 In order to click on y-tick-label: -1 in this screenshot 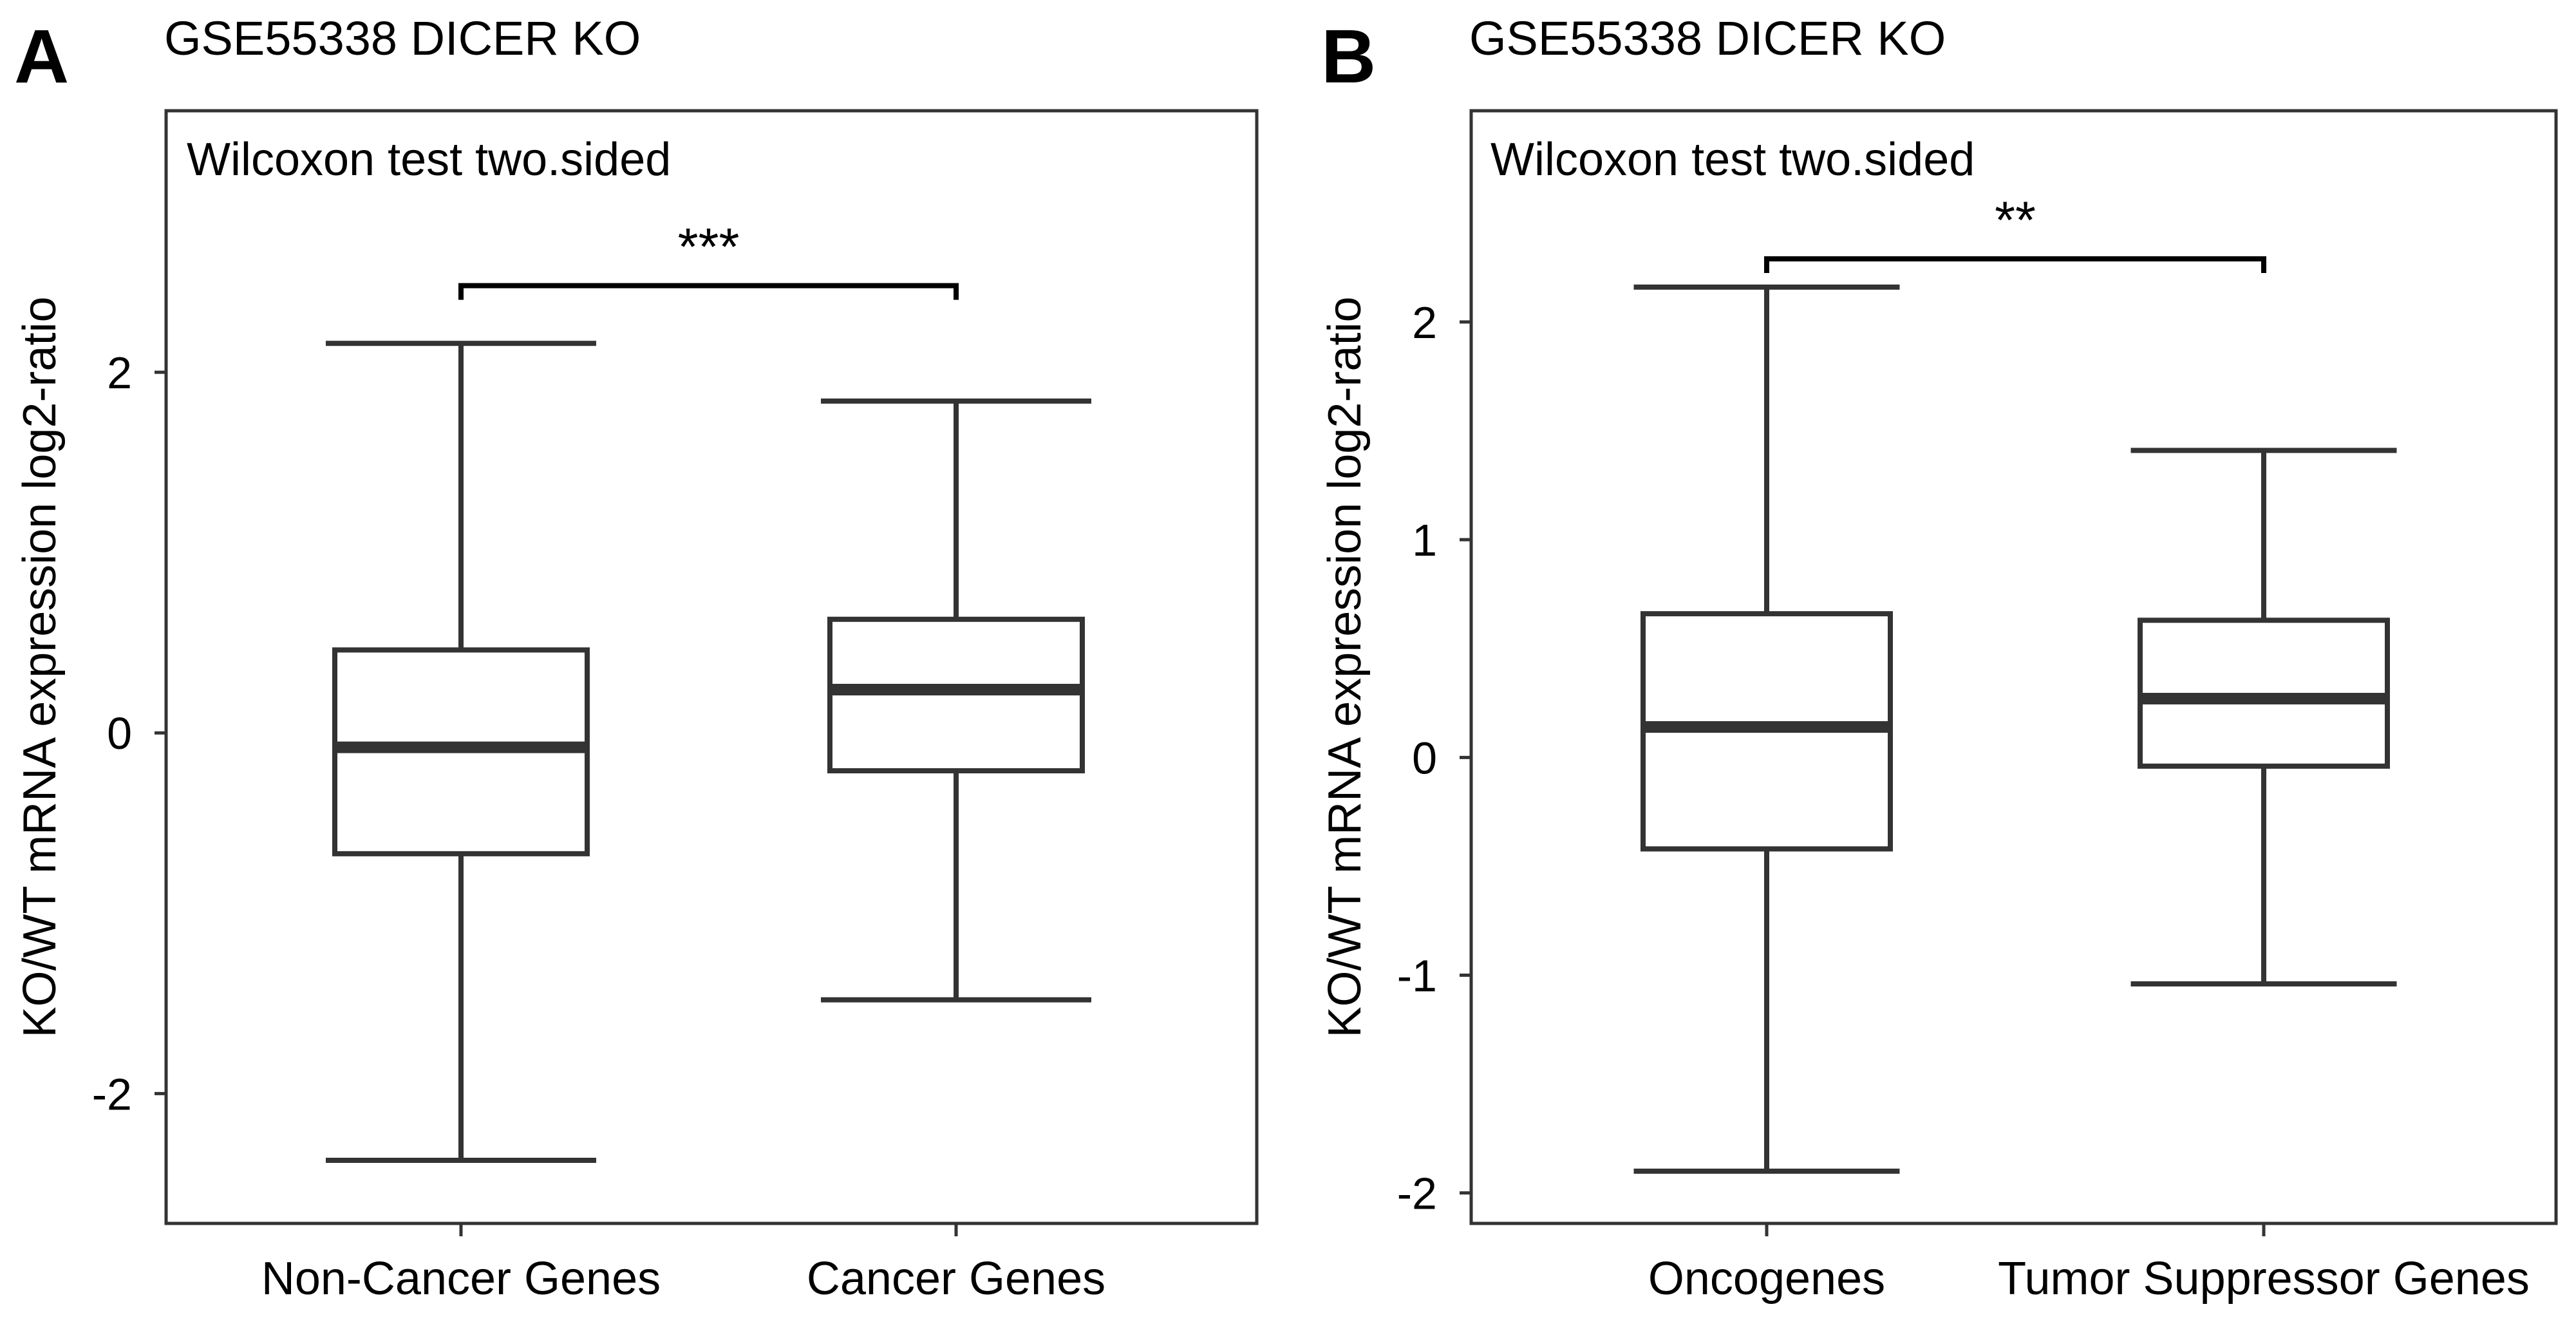, I will do `click(1417, 975)`.